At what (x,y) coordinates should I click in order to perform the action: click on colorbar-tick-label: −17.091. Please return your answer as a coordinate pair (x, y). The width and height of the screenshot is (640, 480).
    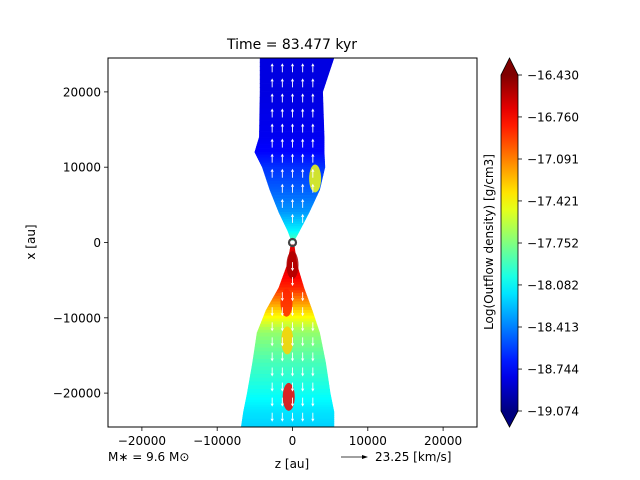
    Looking at the image, I should click on (553, 160).